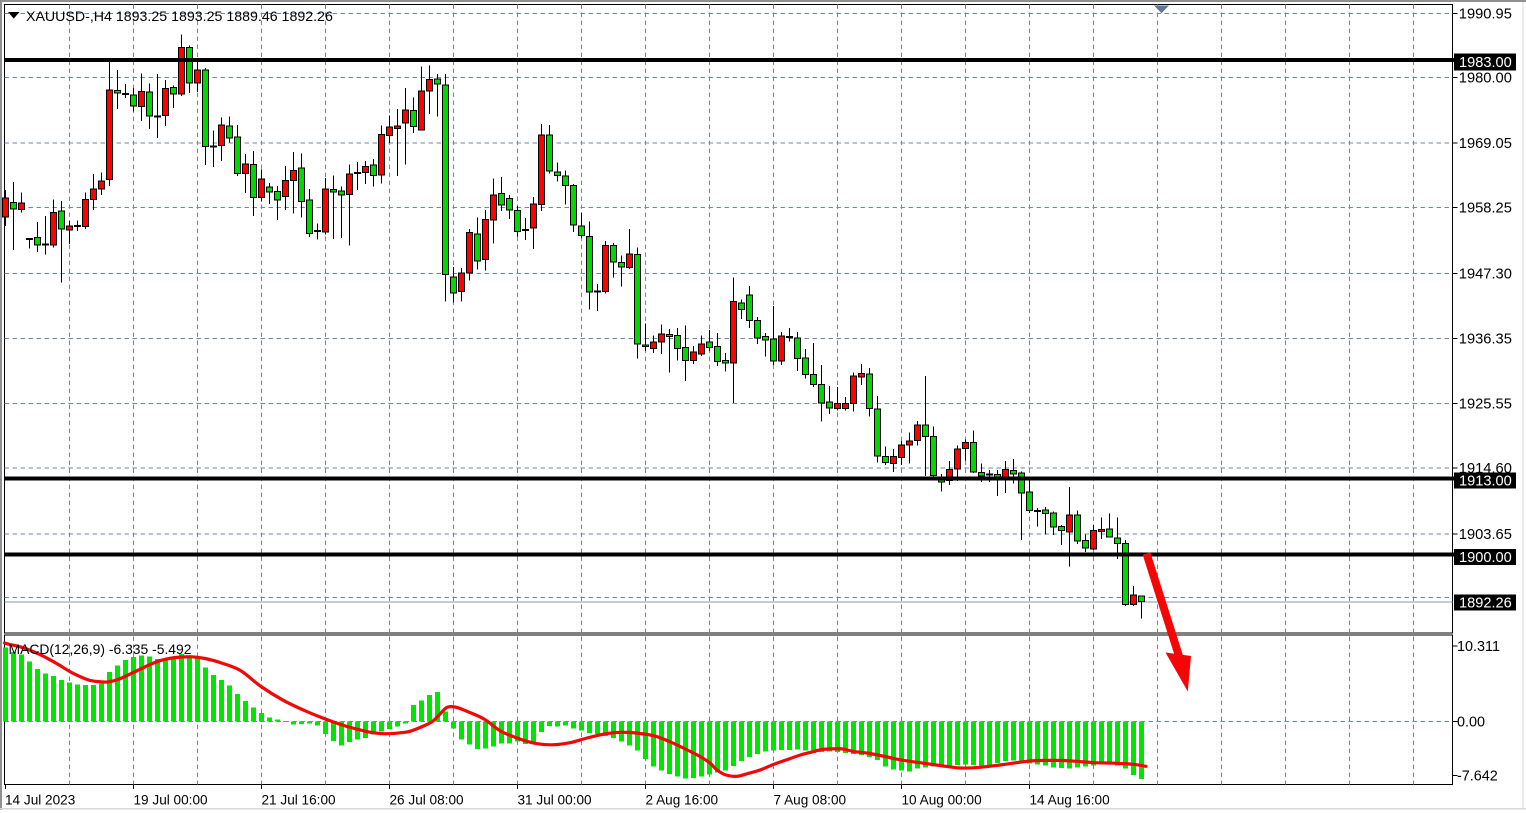  I want to click on svg-text: MACD(12,26,9) -6.335 -5.492, so click(100, 649).